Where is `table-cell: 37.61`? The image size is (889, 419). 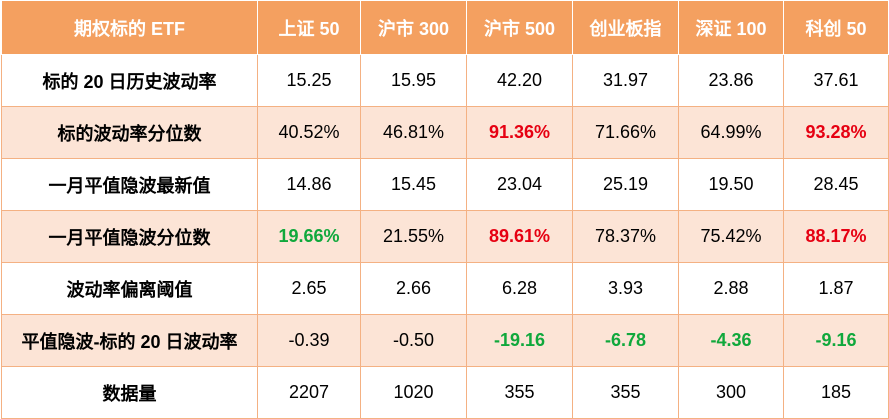 table-cell: 37.61 is located at coordinates (836, 80).